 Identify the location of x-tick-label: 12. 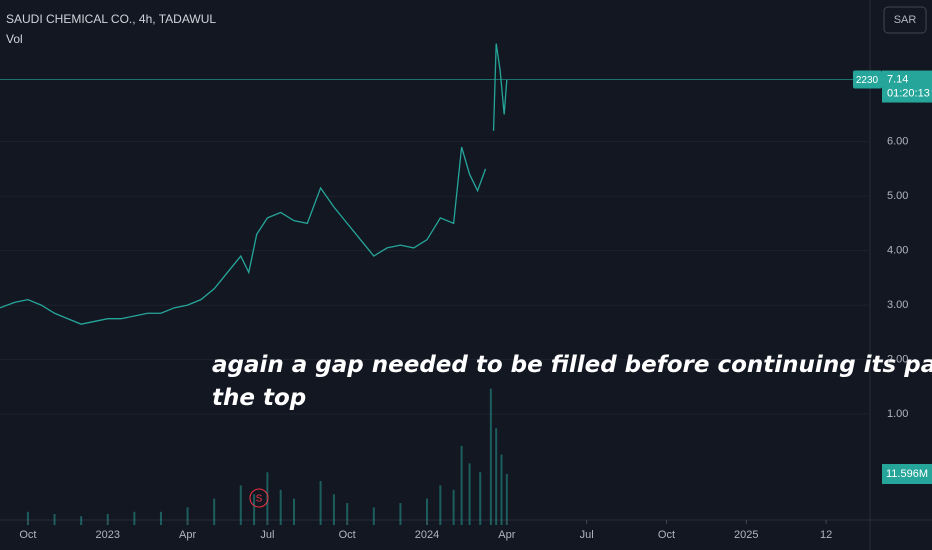
(826, 535).